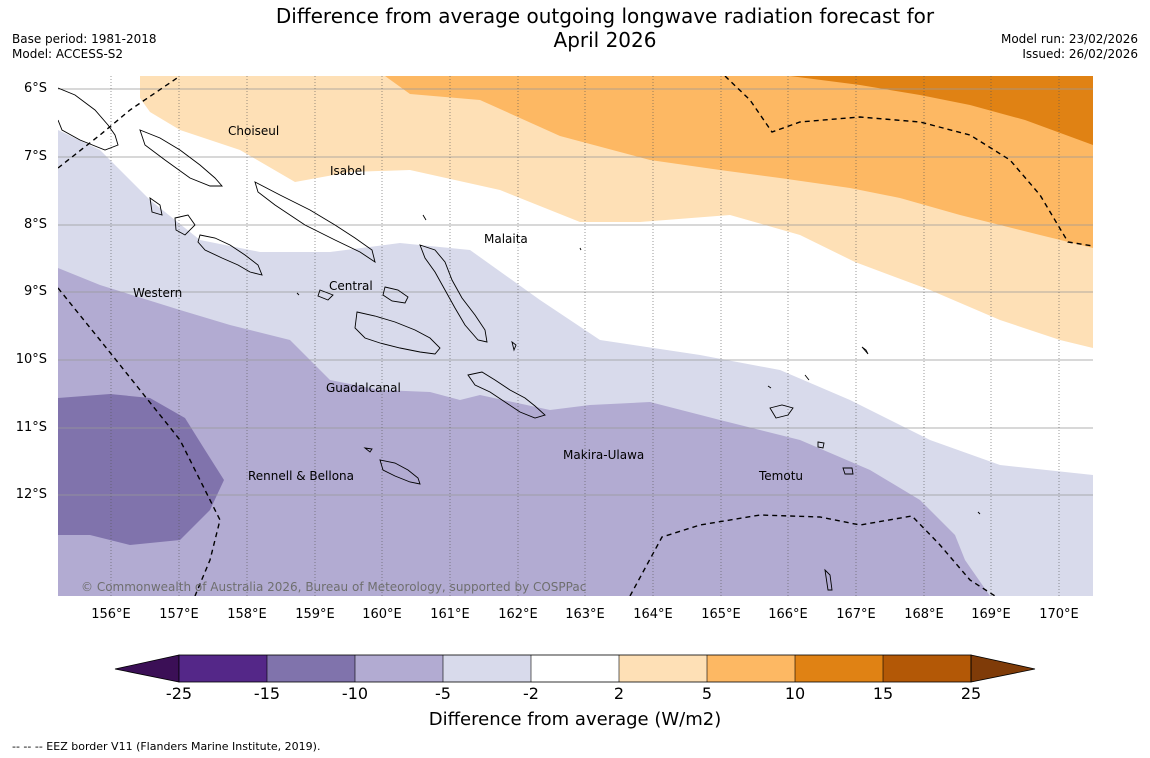 The height and width of the screenshot is (758, 1150). What do you see at coordinates (31, 494) in the screenshot?
I see `lat-label-12s: 12°S` at bounding box center [31, 494].